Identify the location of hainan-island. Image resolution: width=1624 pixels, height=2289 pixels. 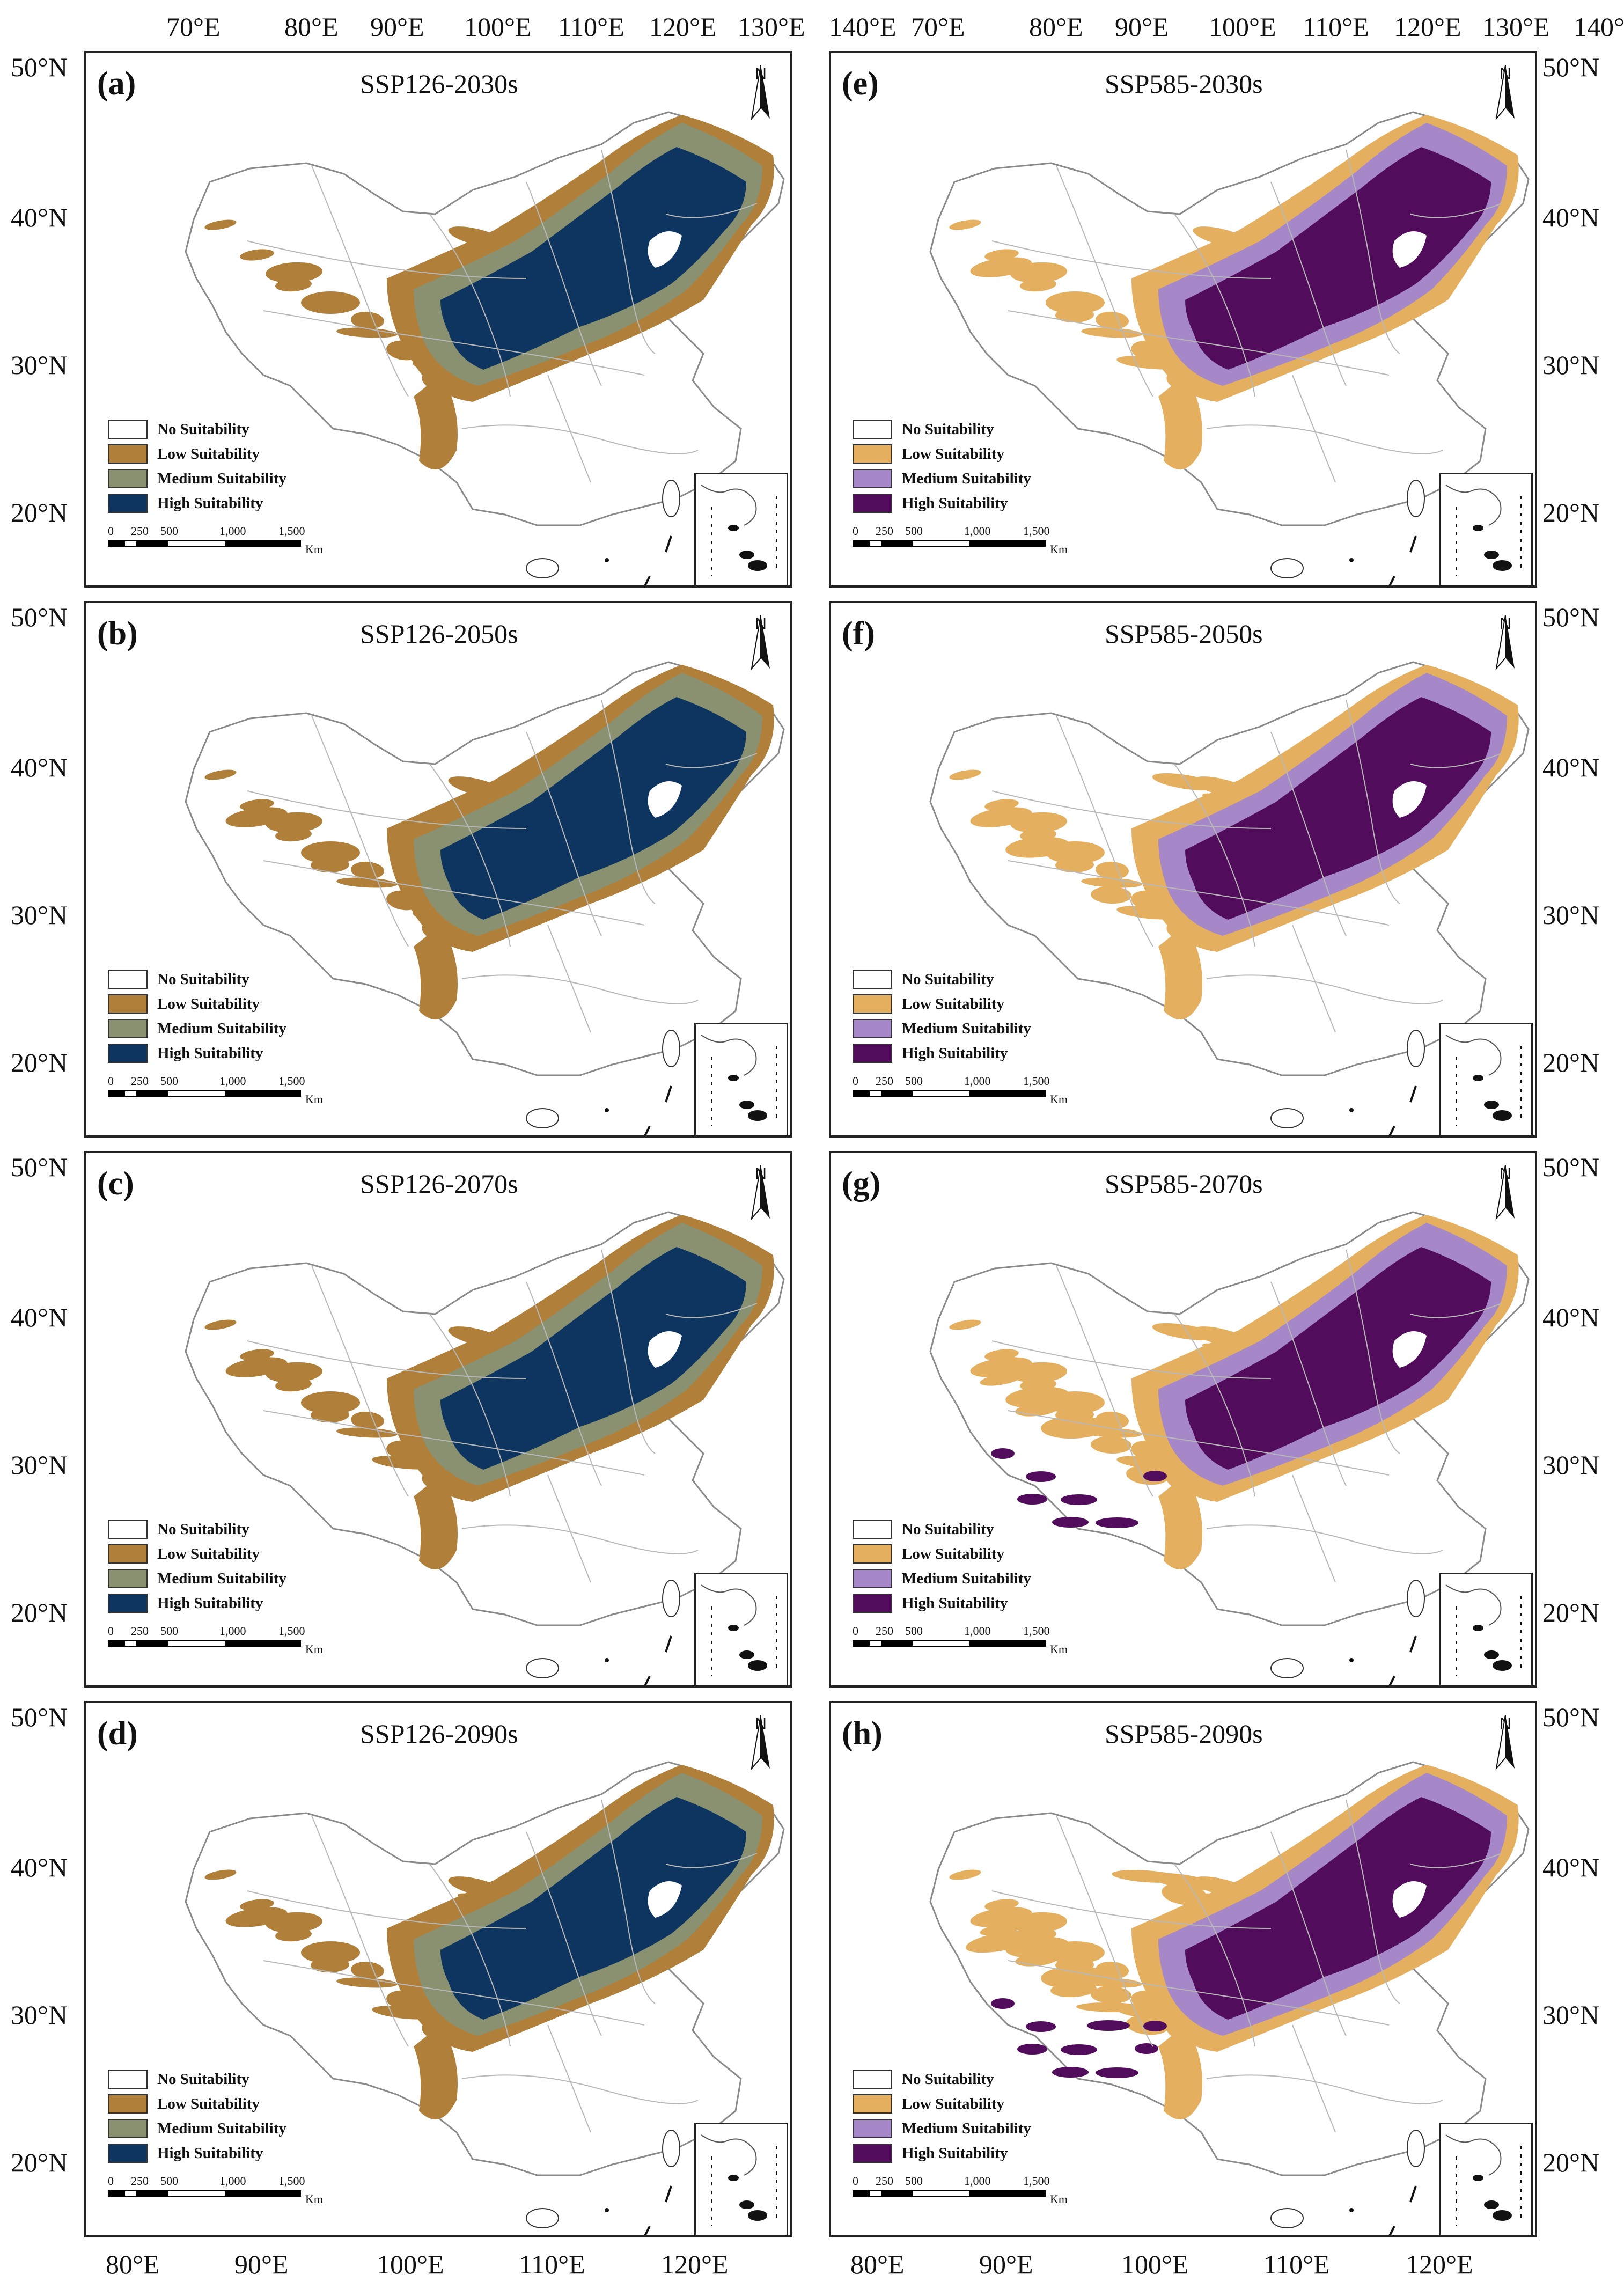
(542, 2218).